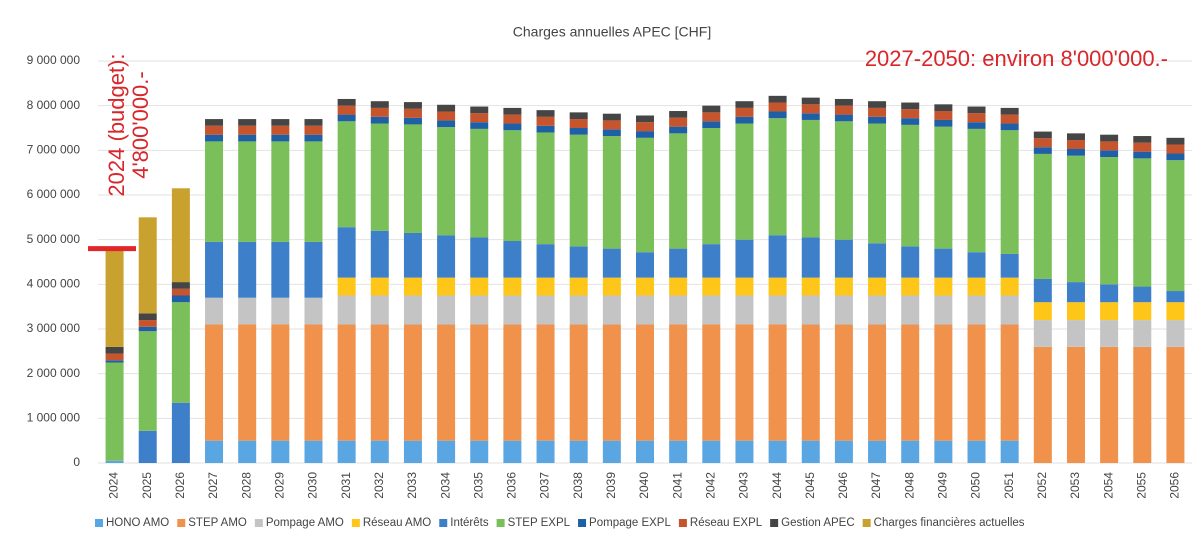  What do you see at coordinates (116, 124) in the screenshot?
I see `annotation: 2024 (budget):` at bounding box center [116, 124].